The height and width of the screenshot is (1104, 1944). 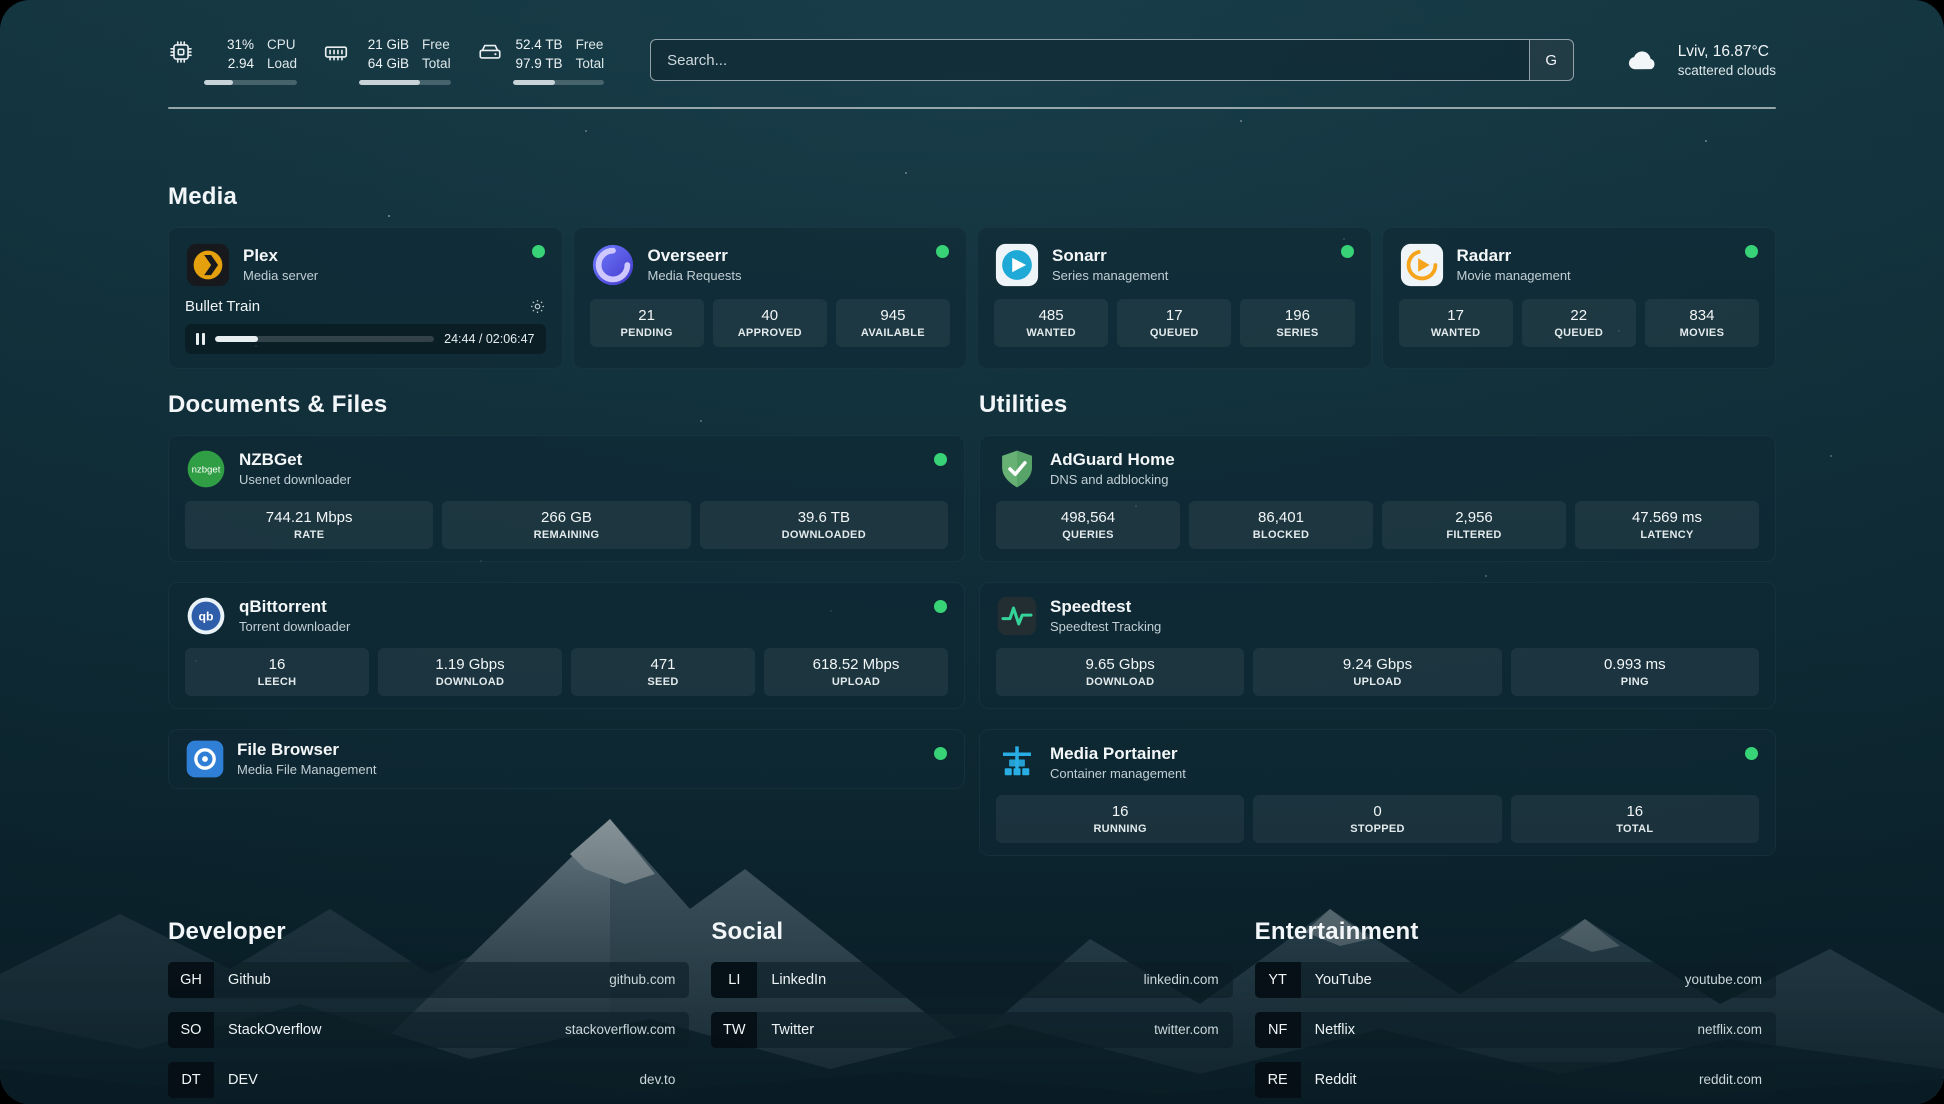 What do you see at coordinates (429, 979) in the screenshot?
I see `bookmark-github: GH Github github.com` at bounding box center [429, 979].